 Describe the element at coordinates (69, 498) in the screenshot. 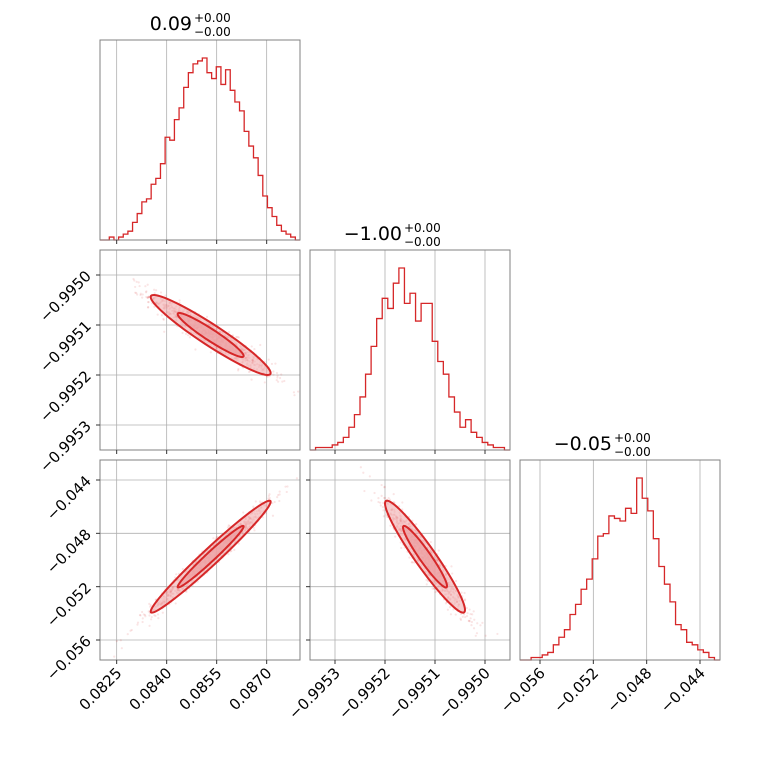

I see `y-tick-label-p2: −0.044` at that location.